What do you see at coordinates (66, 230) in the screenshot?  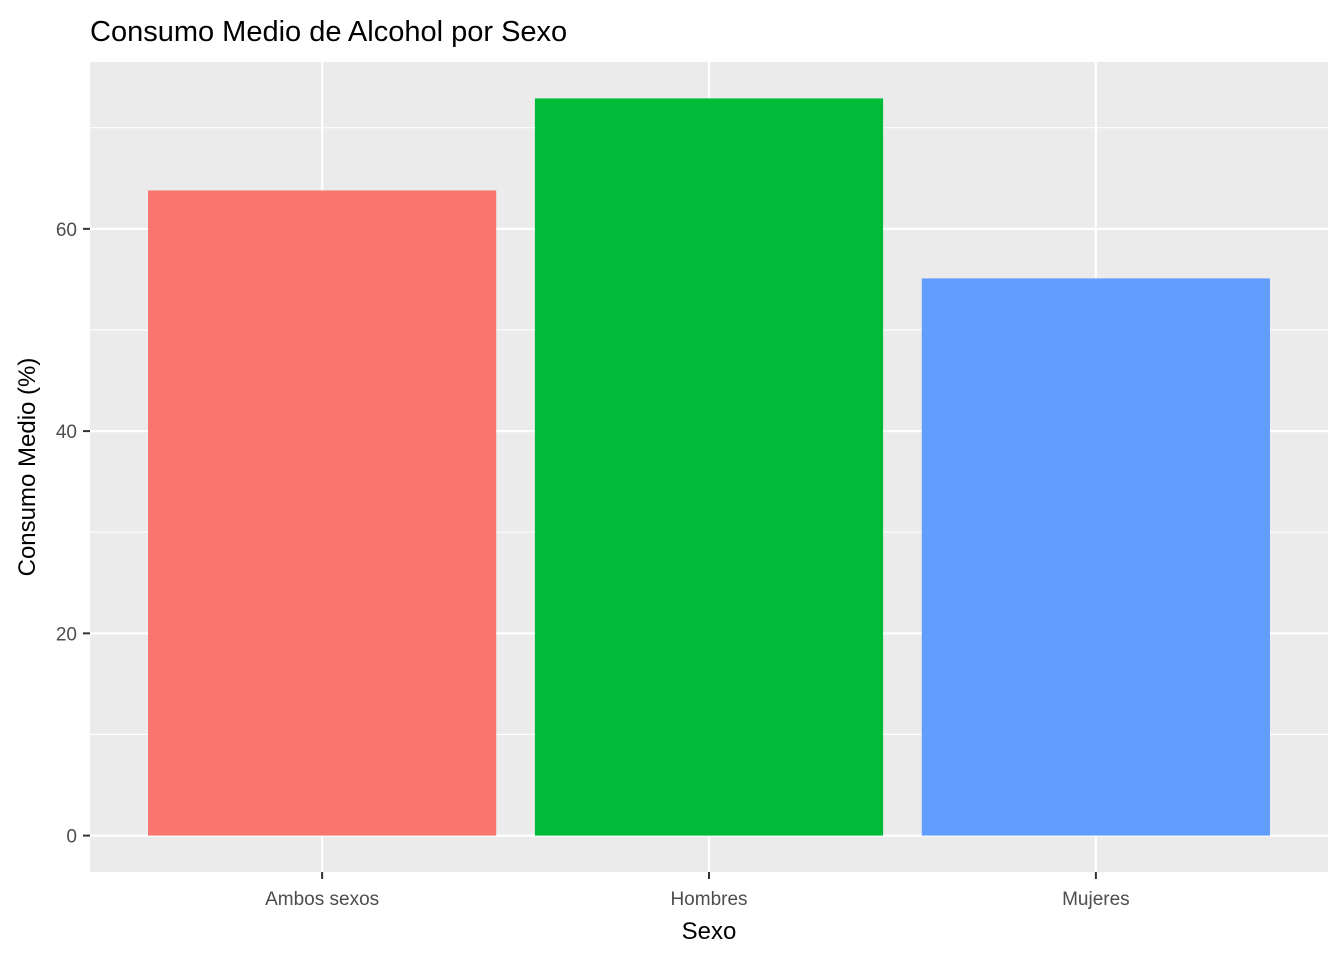 I see `y-tick-label: 60` at bounding box center [66, 230].